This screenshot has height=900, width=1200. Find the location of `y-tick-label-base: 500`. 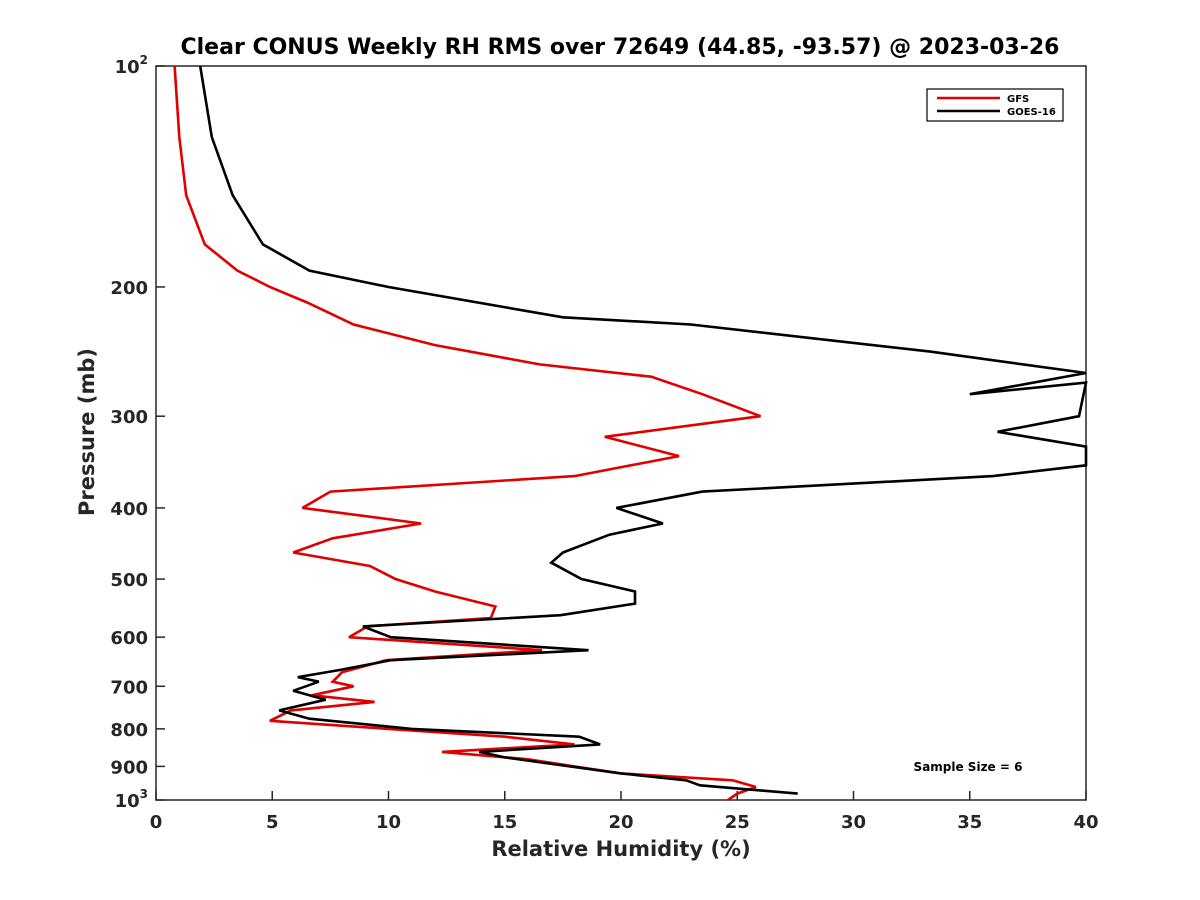

y-tick-label-base: 500 is located at coordinates (129, 580).